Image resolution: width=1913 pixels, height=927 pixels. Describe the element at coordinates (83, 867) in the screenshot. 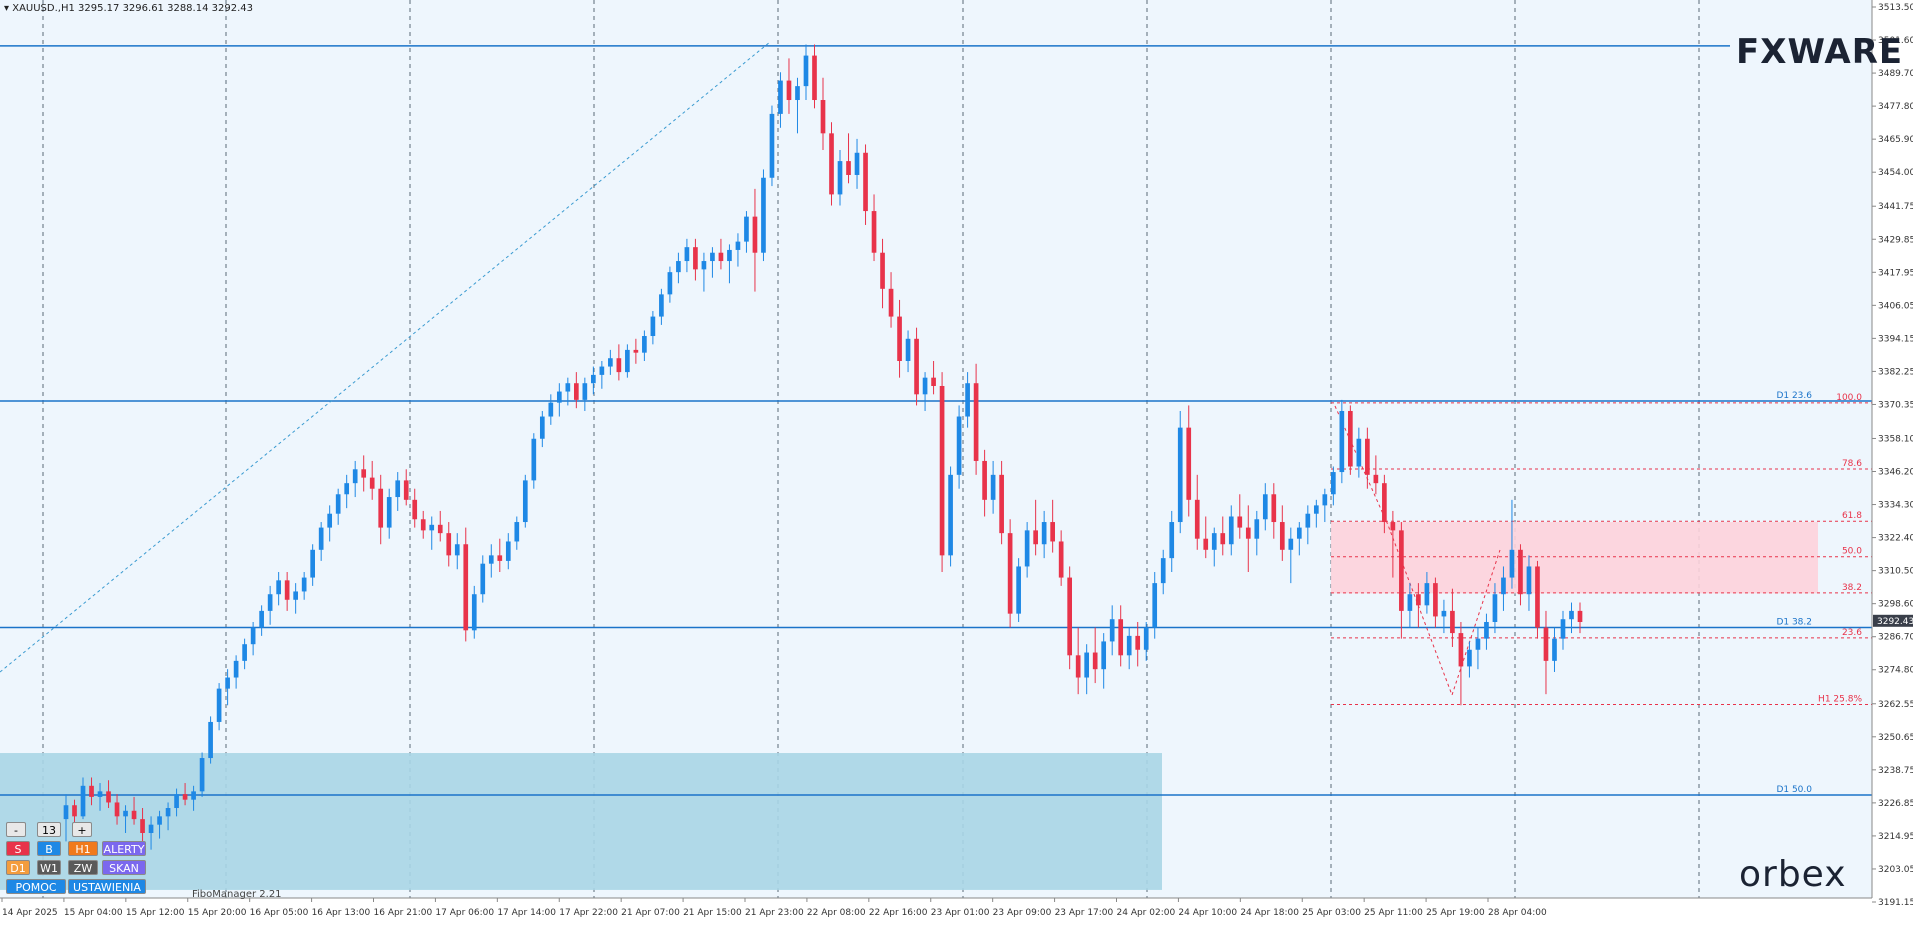

I see `zw-button: ZW` at that location.